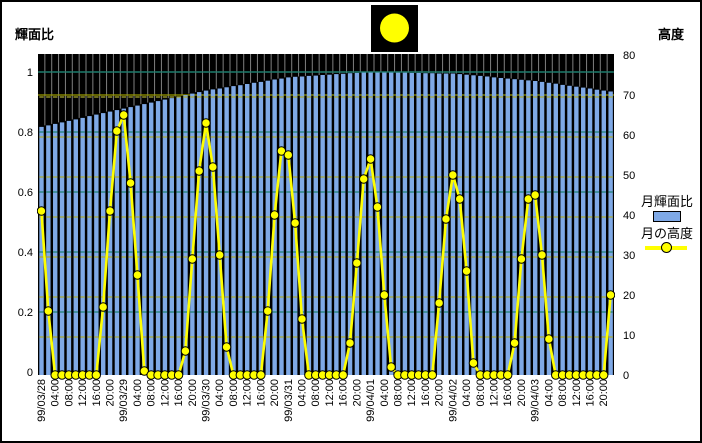 This screenshot has width=702, height=443. Describe the element at coordinates (25, 193) in the screenshot. I see `left-axis-tick-label: 0.6` at that location.